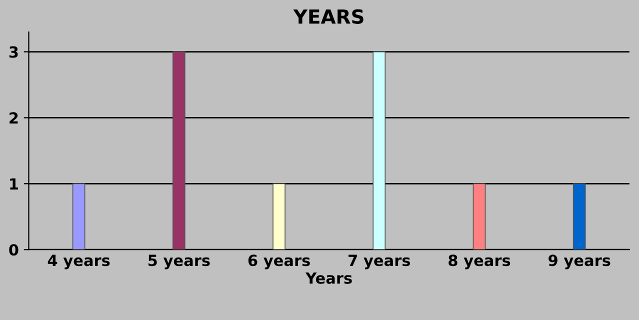 The image size is (639, 320). What do you see at coordinates (328, 278) in the screenshot?
I see `x-axis-title: Years` at bounding box center [328, 278].